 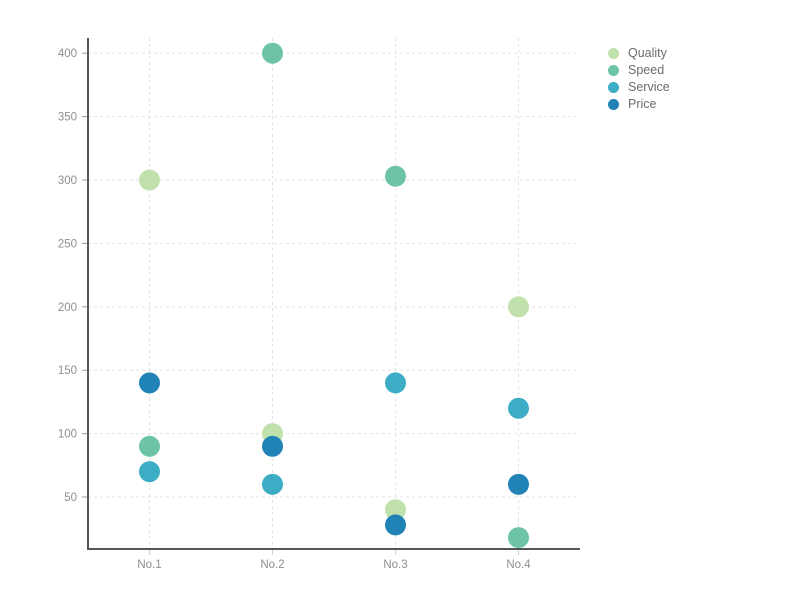 I want to click on legend-label: Quality, so click(x=647, y=53).